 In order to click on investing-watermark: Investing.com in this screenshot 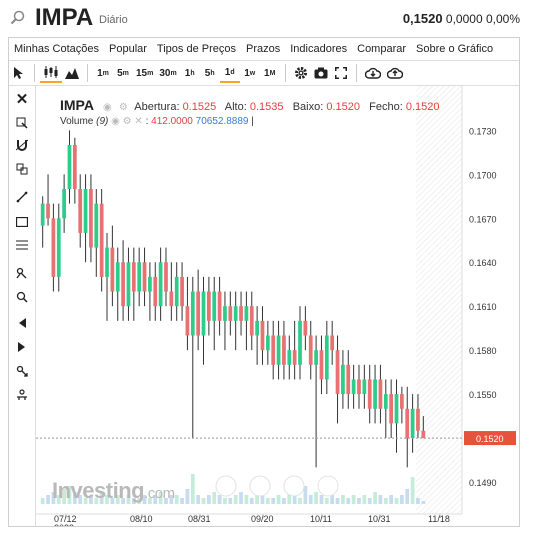, I will do `click(113, 491)`.